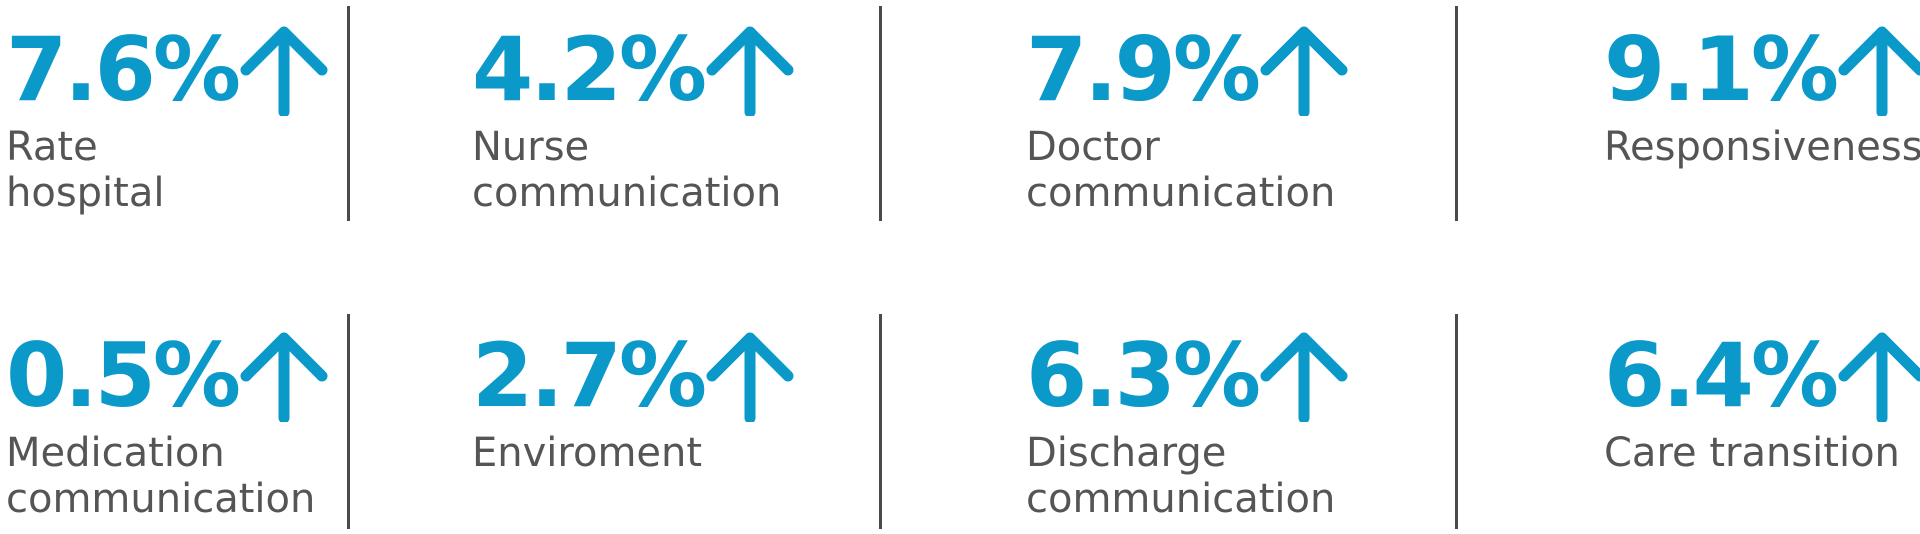  I want to click on stat-medication-communication: 0.5% Medication communication, so click(167, 424).